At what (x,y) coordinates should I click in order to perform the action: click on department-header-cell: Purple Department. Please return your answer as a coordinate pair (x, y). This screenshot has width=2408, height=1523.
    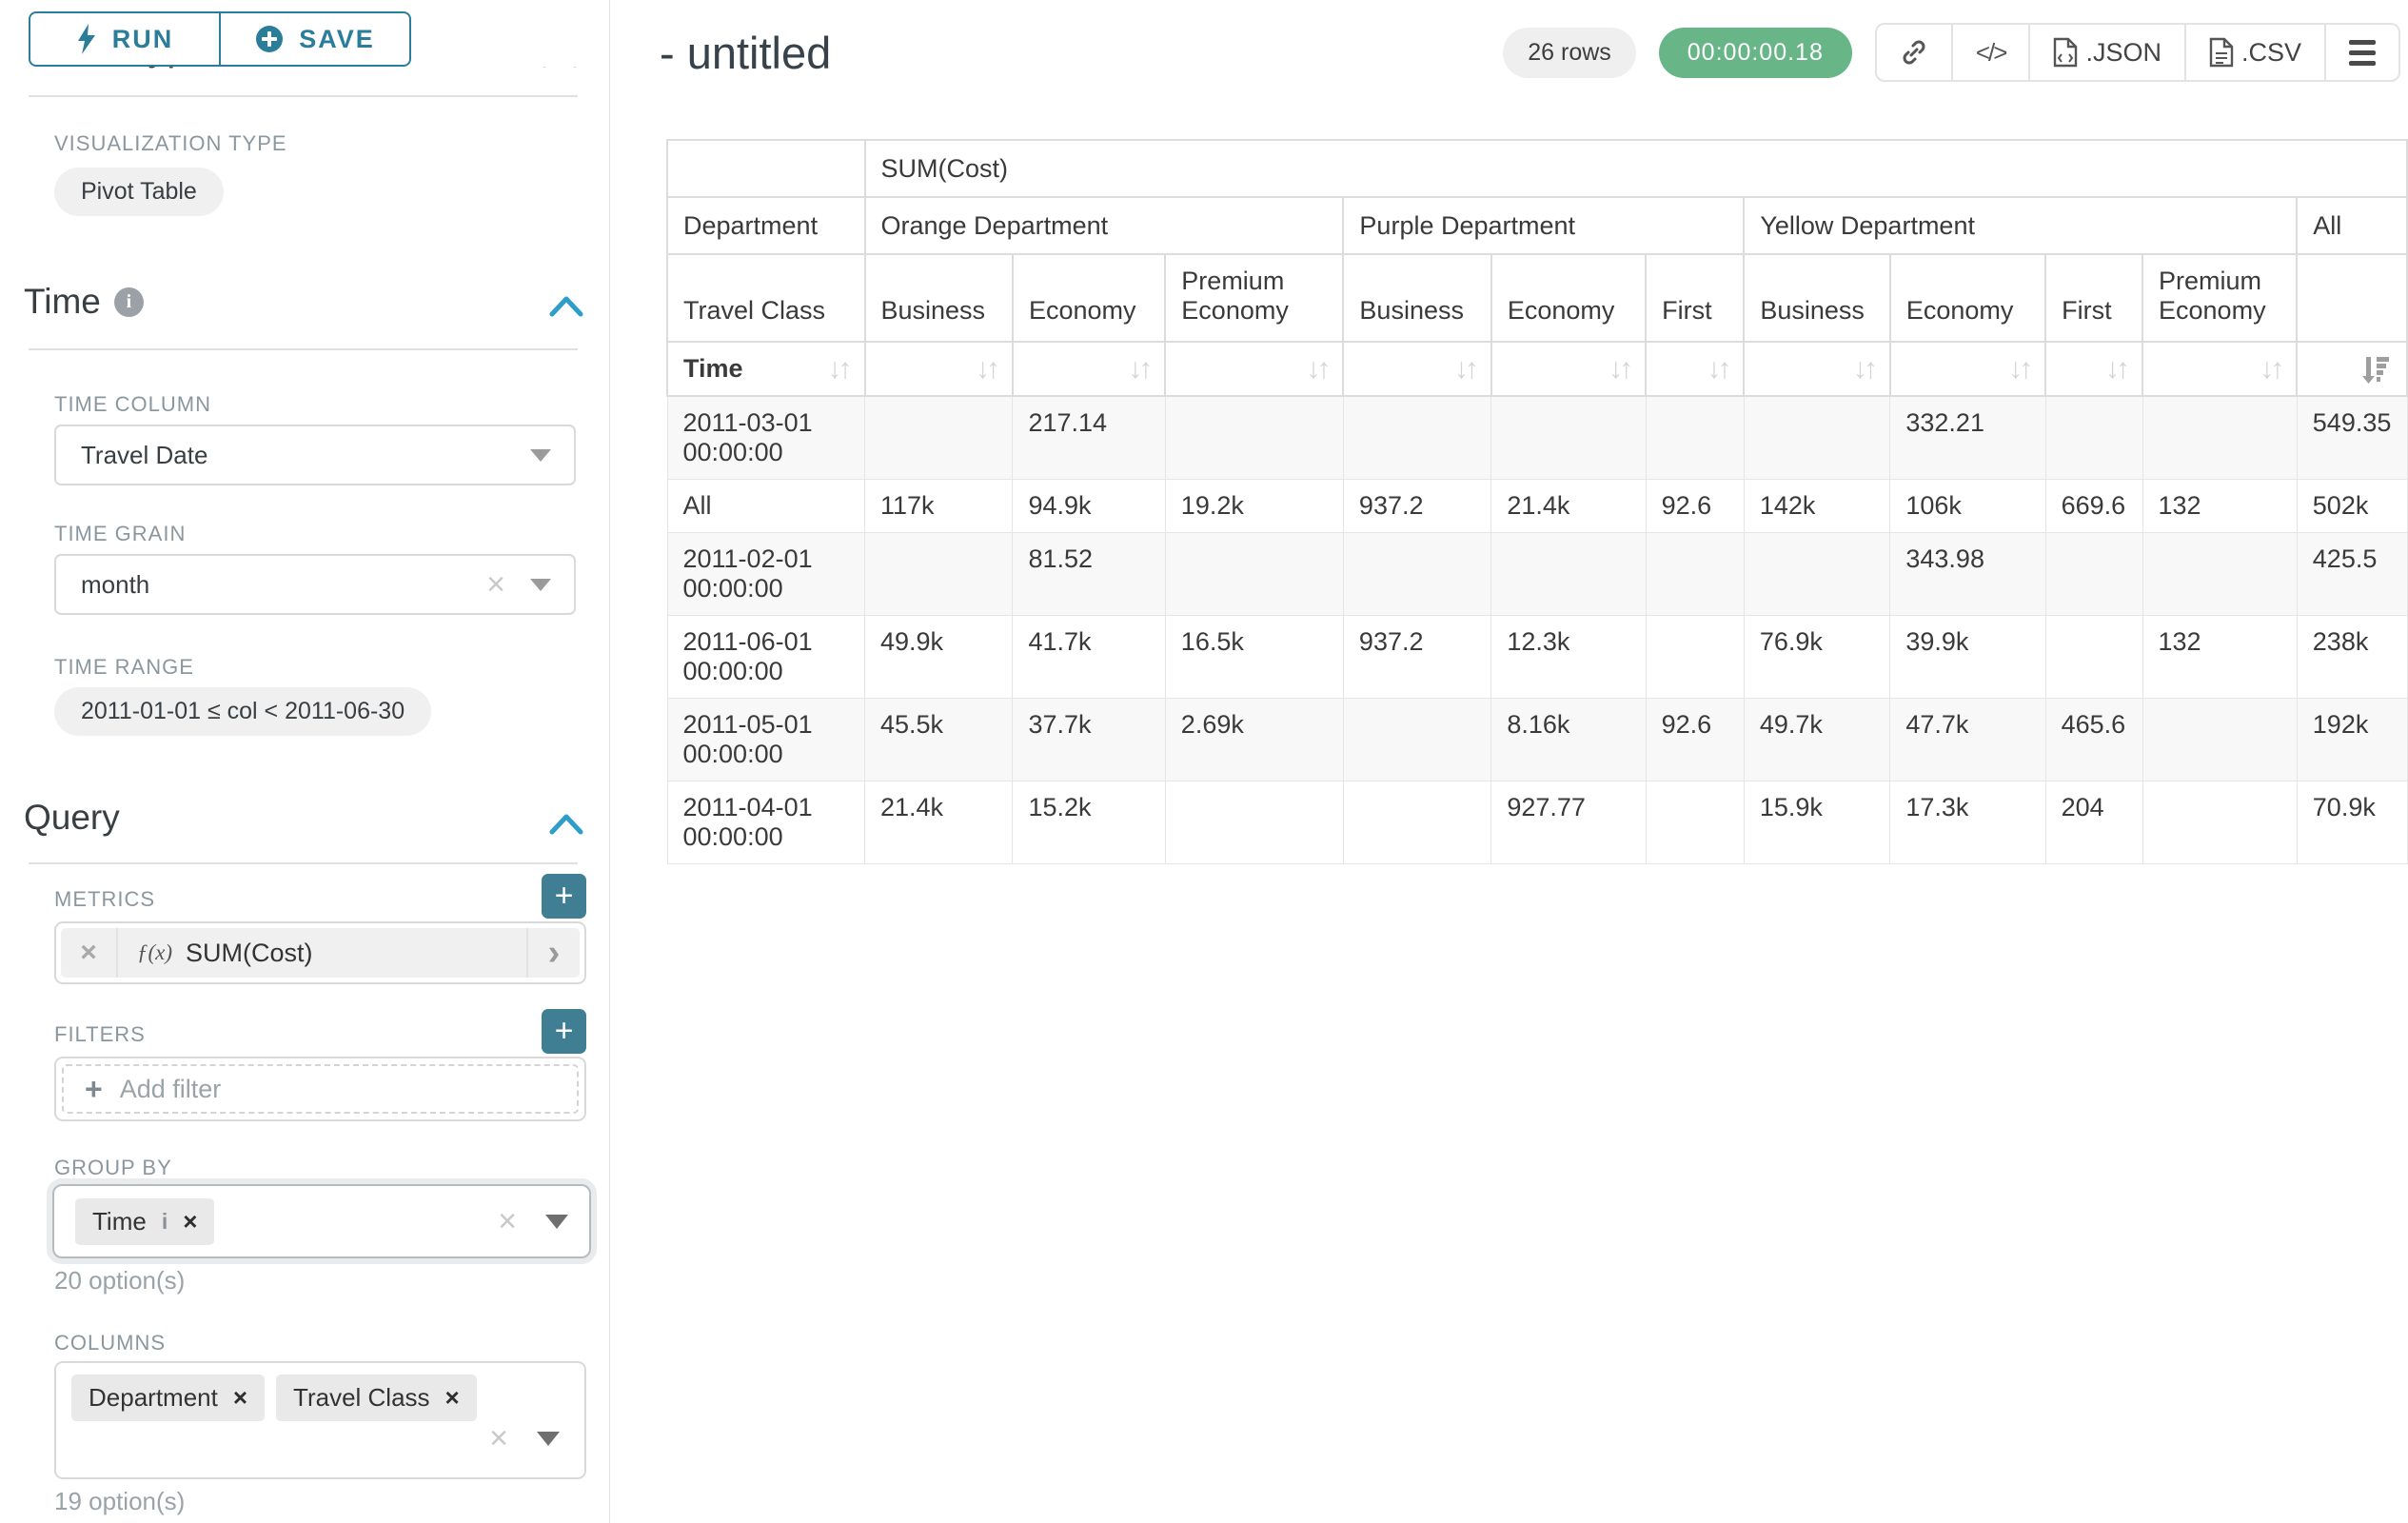
    Looking at the image, I should click on (1544, 226).